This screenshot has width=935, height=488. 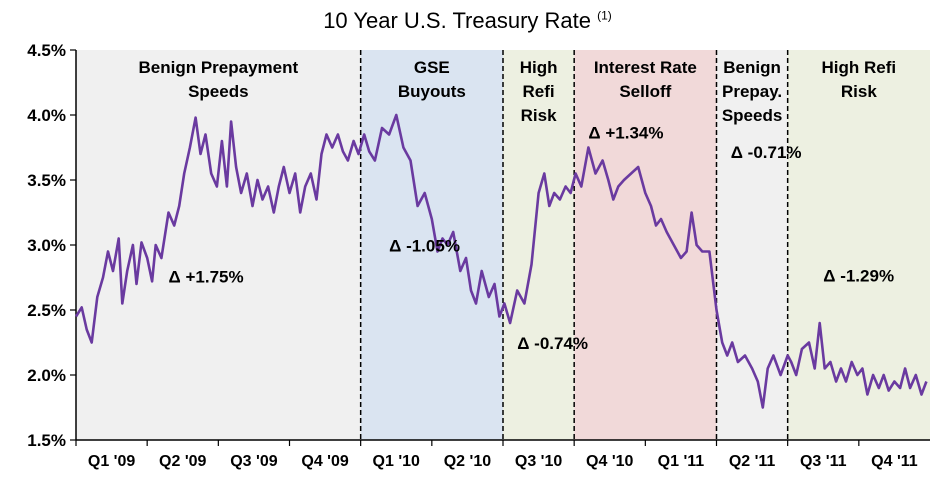 What do you see at coordinates (467, 461) in the screenshot?
I see `x-tick-label: Q2 '10` at bounding box center [467, 461].